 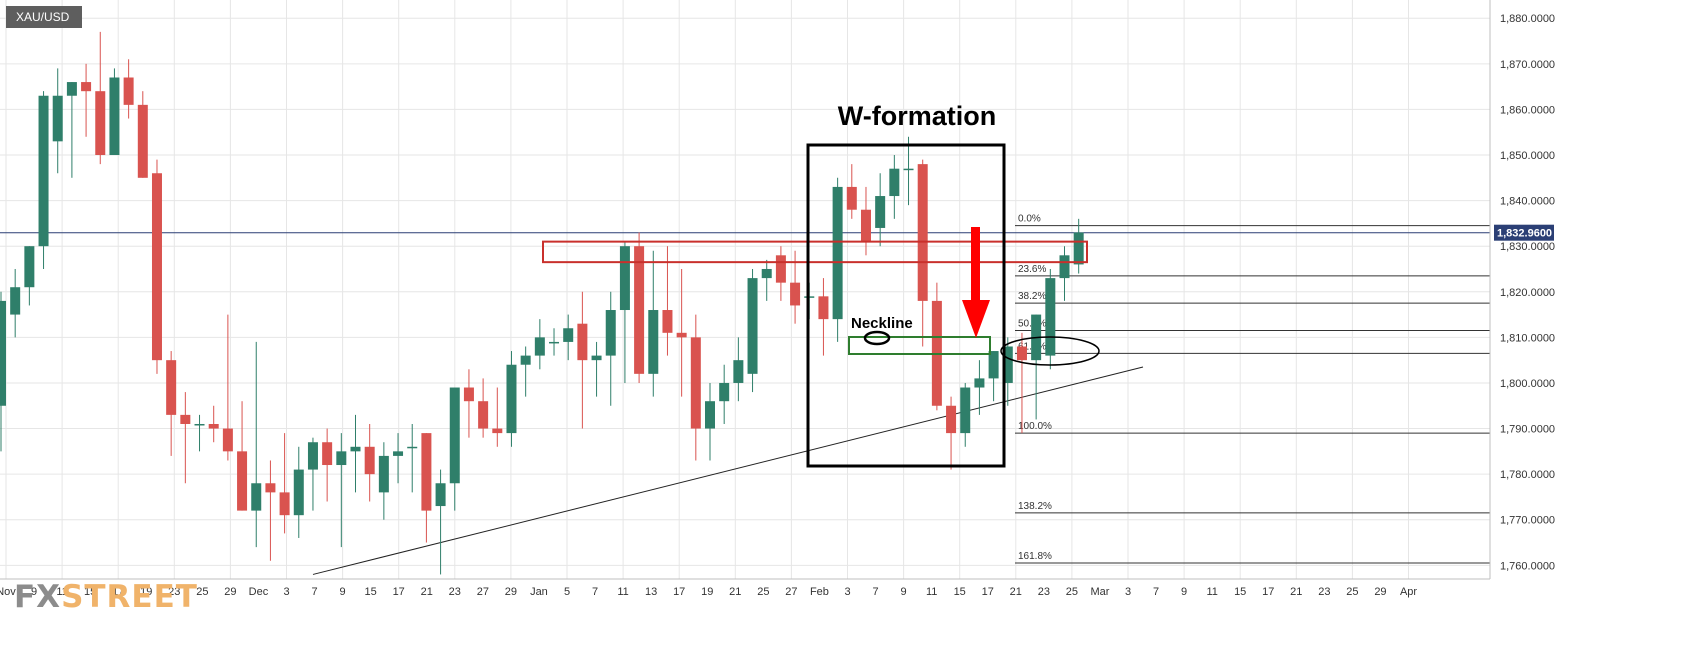 I want to click on w-formation-box, so click(x=906, y=305).